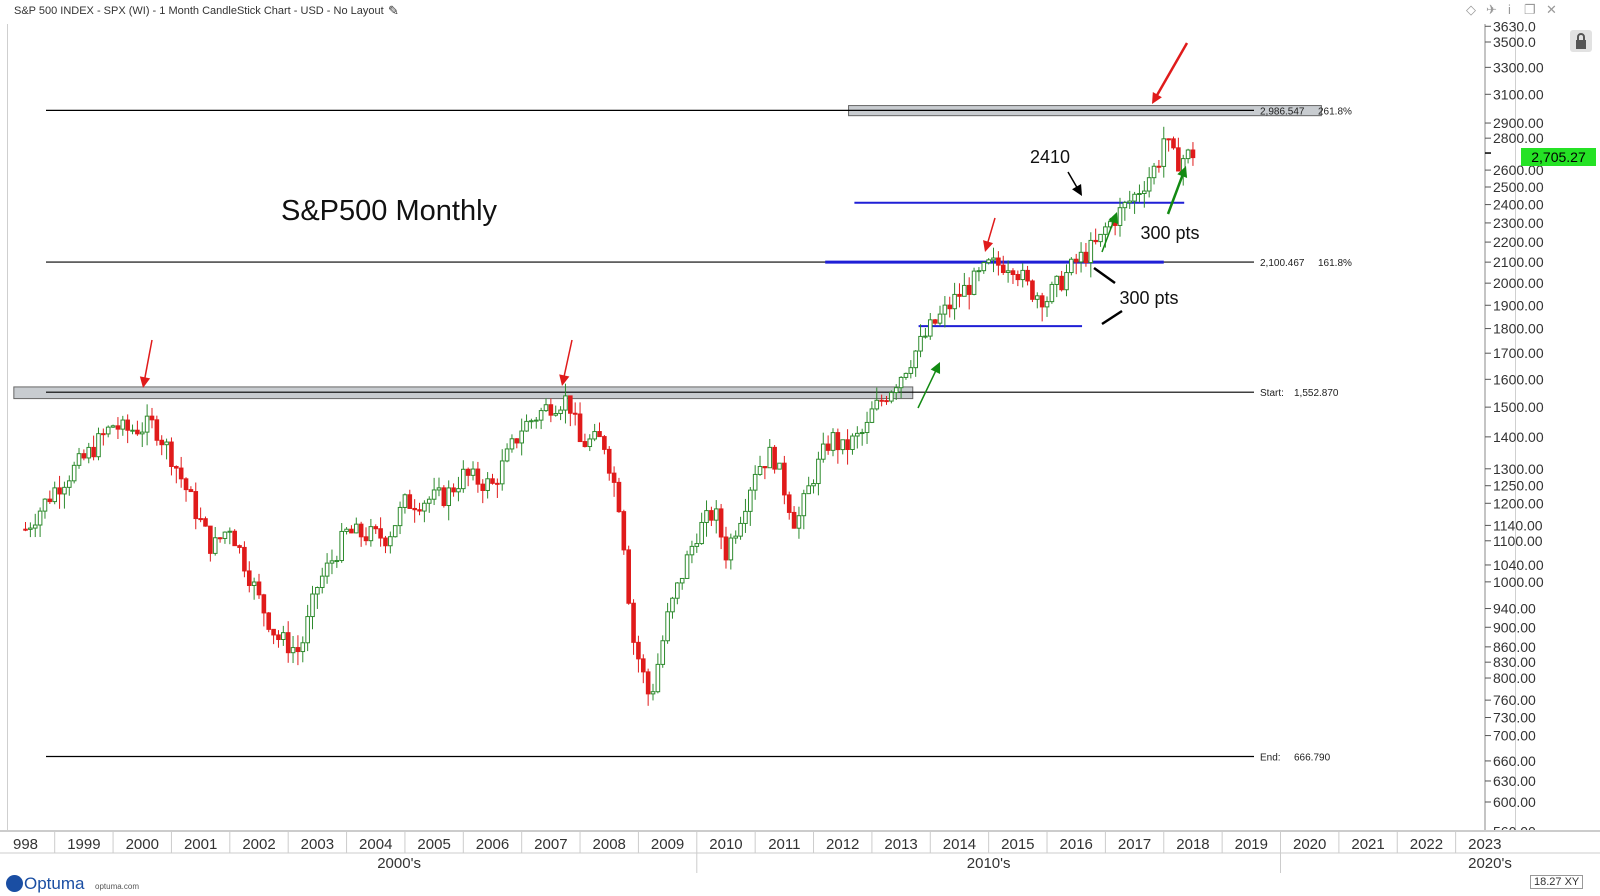 The width and height of the screenshot is (1600, 896). Describe the element at coordinates (142, 844) in the screenshot. I see `x-year-label: 2000` at that location.